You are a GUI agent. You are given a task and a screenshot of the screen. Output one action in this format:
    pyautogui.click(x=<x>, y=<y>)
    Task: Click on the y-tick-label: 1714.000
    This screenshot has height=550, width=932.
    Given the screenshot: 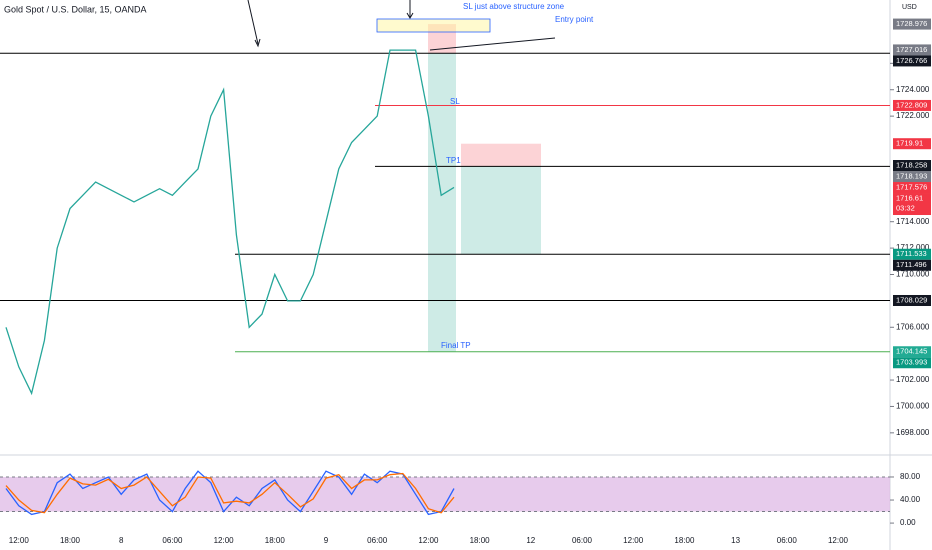 What is the action you would take?
    pyautogui.click(x=913, y=221)
    